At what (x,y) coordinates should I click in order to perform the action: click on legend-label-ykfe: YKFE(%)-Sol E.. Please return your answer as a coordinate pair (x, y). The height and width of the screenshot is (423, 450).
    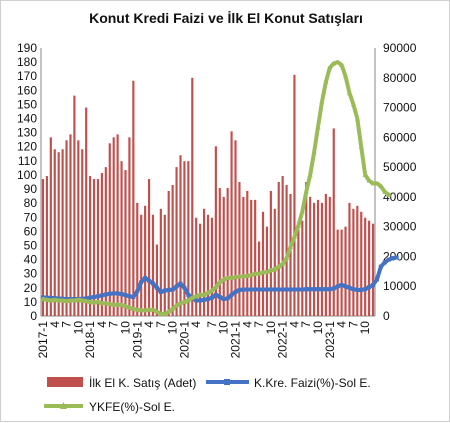
    Looking at the image, I should click on (132, 407).